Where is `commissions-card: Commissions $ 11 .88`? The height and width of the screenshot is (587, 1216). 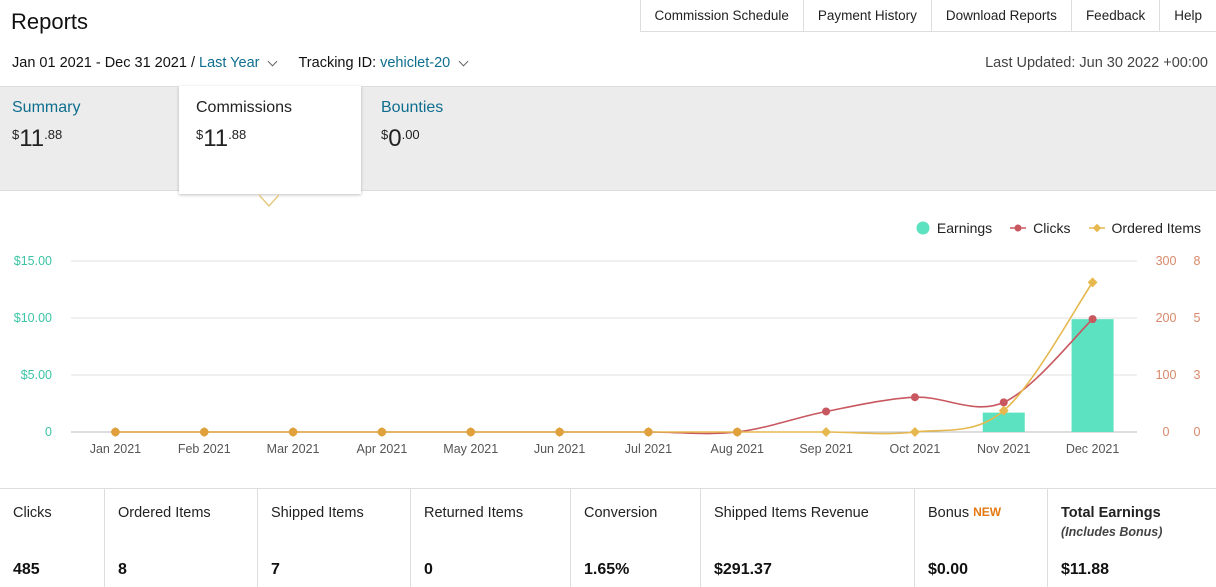 commissions-card: Commissions $ 11 .88 is located at coordinates (270, 140).